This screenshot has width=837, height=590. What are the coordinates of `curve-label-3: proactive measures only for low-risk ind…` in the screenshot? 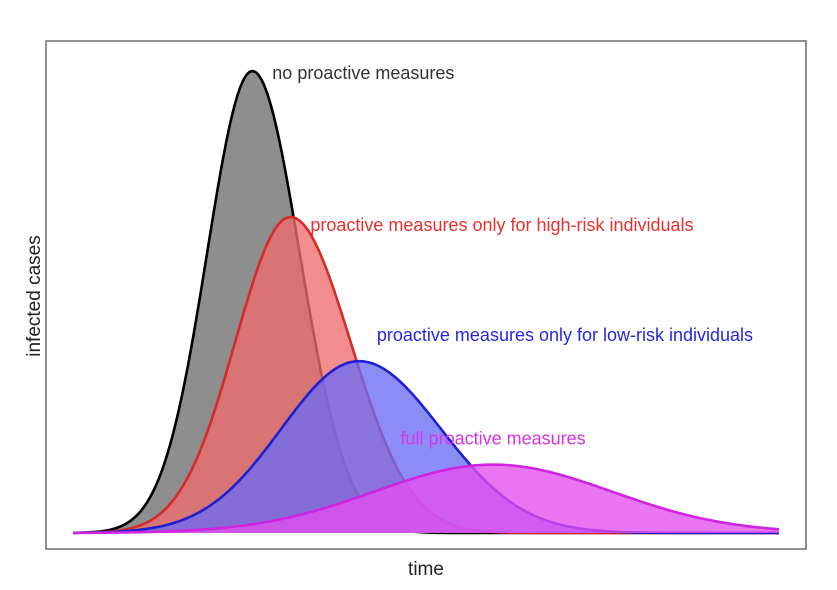 It's located at (565, 335).